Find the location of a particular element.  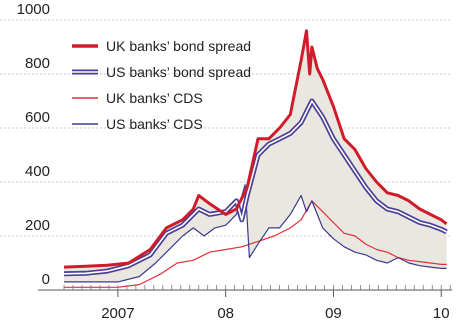

x-tick-label: 08 is located at coordinates (225, 313).